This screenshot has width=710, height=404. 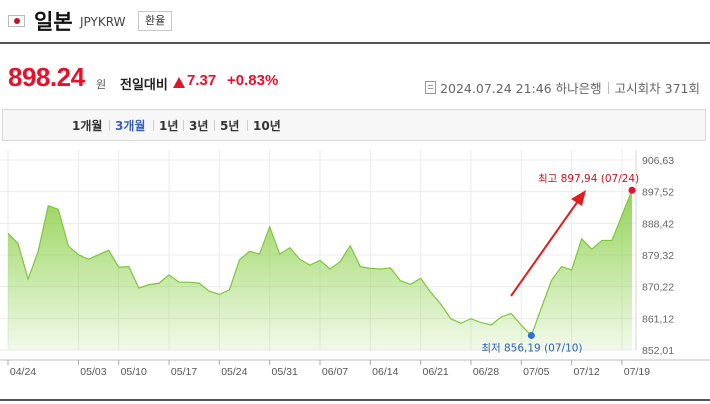 I want to click on up-arrow-icon, so click(x=179, y=82).